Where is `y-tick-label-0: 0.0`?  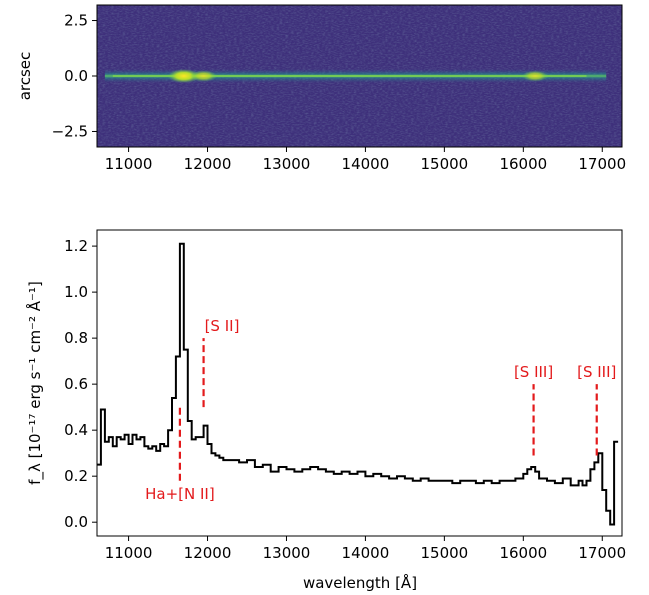
y-tick-label-0: 0.0 is located at coordinates (76, 522).